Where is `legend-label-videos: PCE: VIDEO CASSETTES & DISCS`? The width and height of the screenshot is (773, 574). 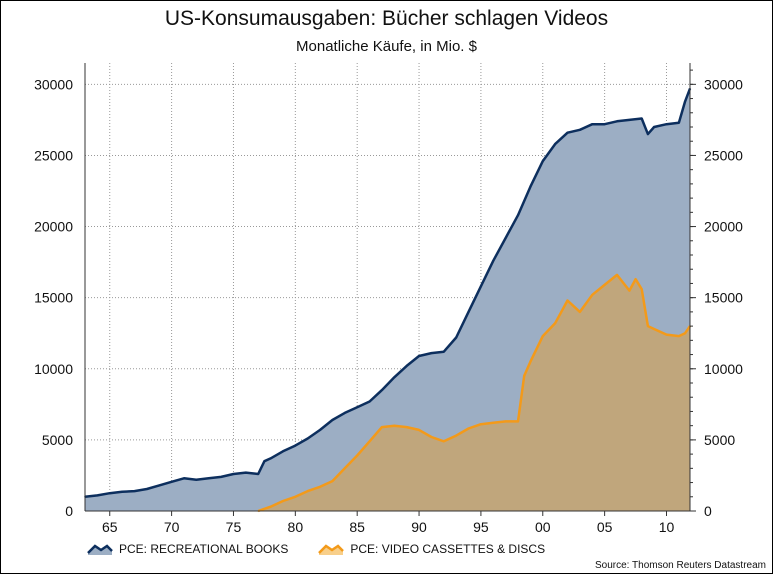
legend-label-videos: PCE: VIDEO CASSETTES & DISCS is located at coordinates (448, 549).